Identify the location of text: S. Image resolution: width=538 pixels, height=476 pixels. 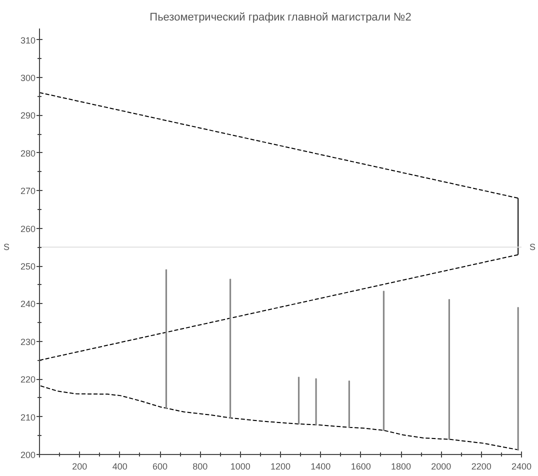
(6, 247).